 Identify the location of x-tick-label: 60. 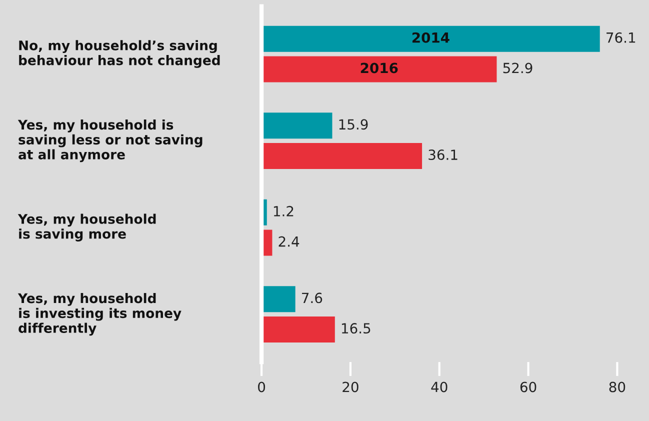
(528, 387).